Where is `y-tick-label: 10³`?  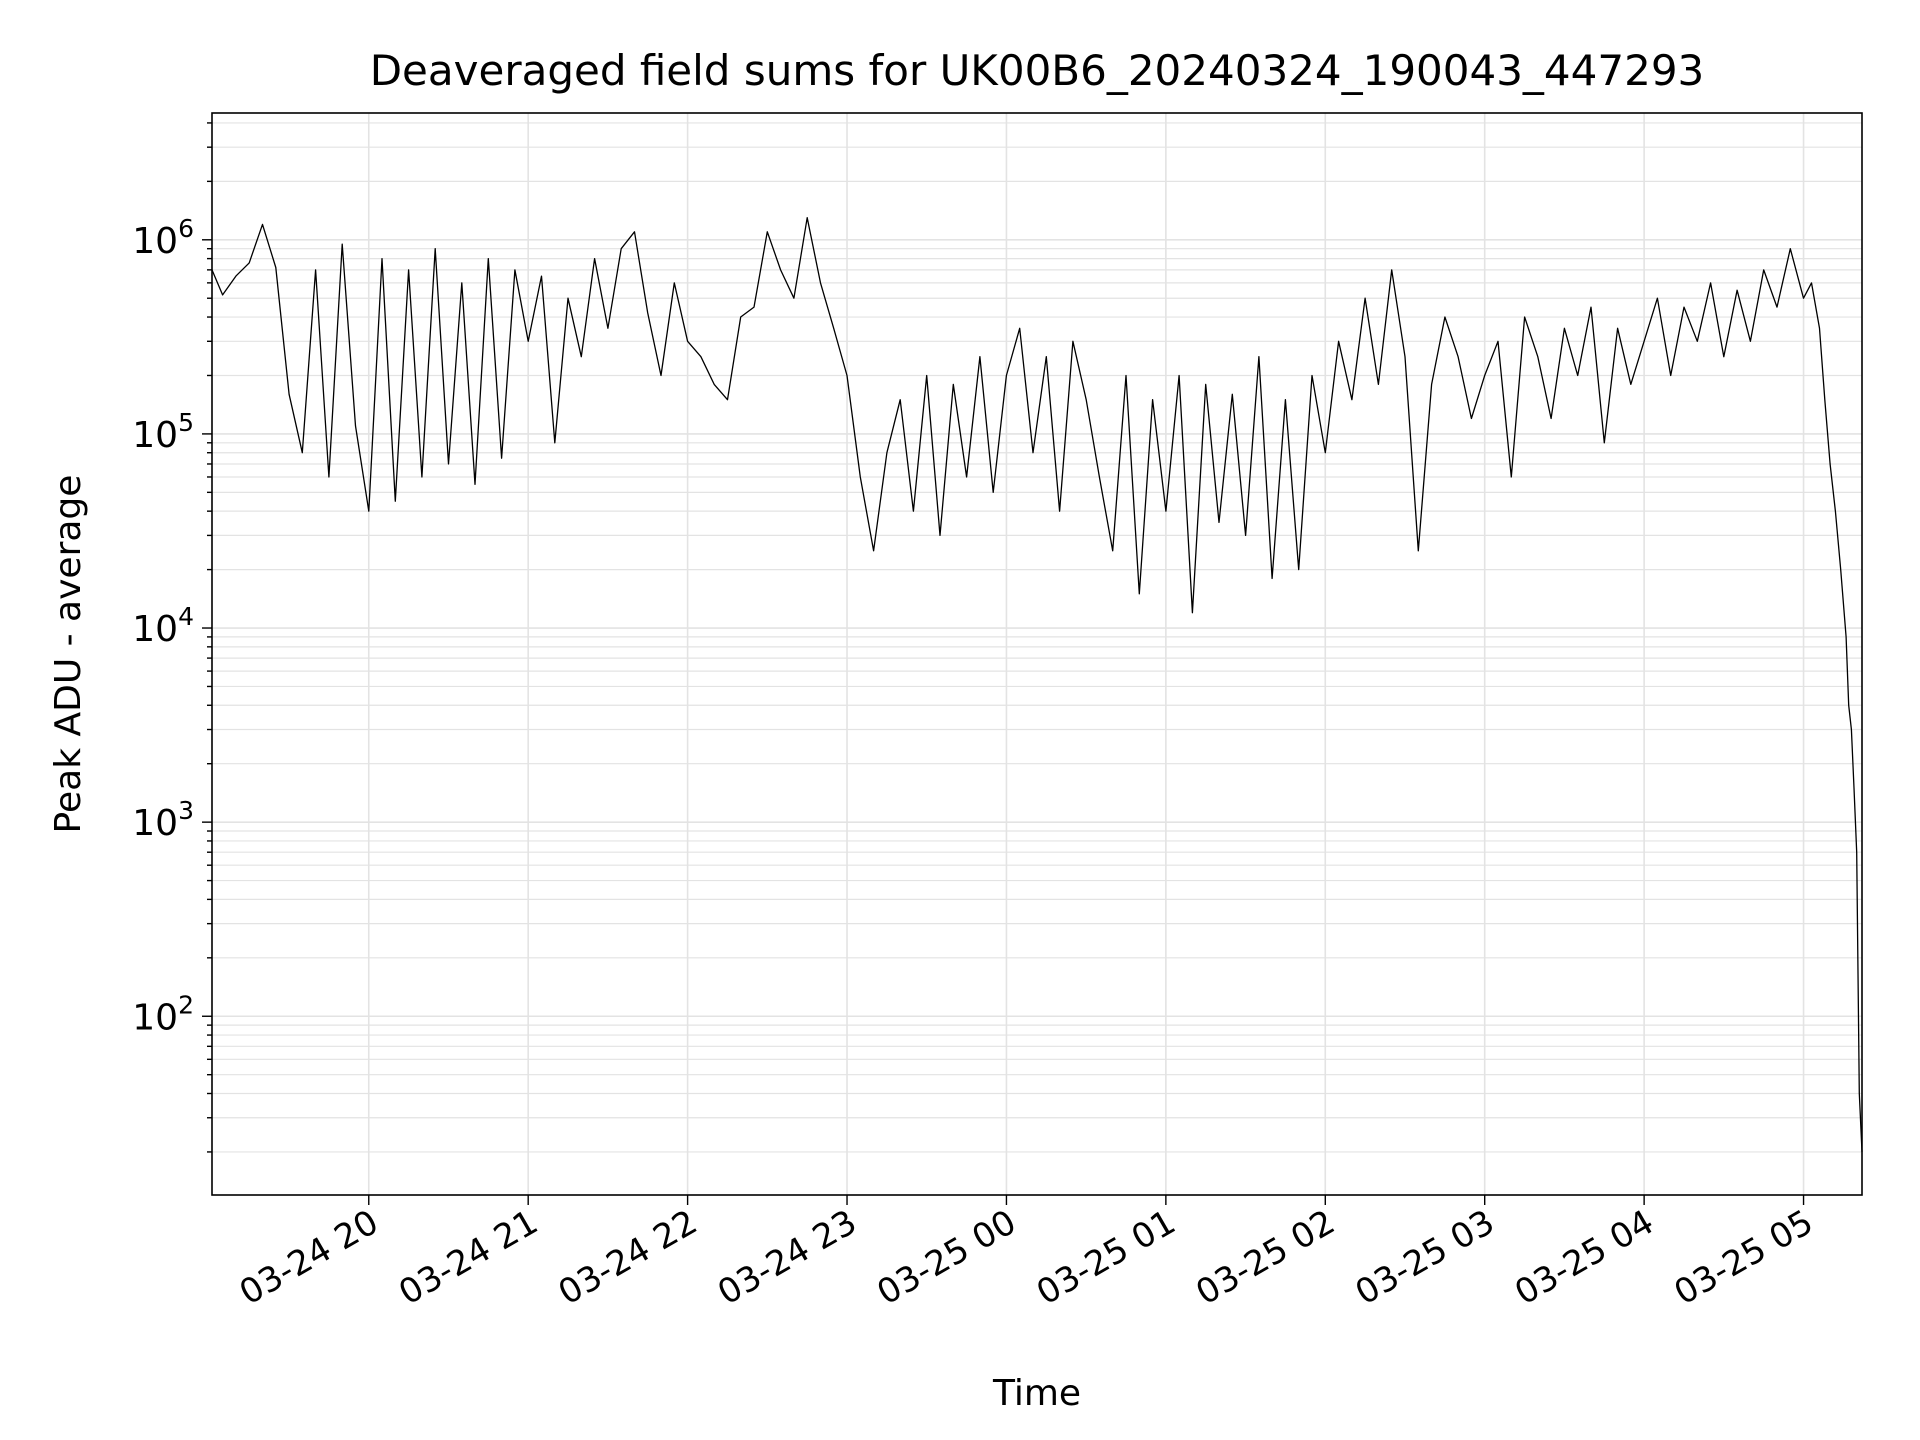
y-tick-label: 10³ is located at coordinates (163, 820).